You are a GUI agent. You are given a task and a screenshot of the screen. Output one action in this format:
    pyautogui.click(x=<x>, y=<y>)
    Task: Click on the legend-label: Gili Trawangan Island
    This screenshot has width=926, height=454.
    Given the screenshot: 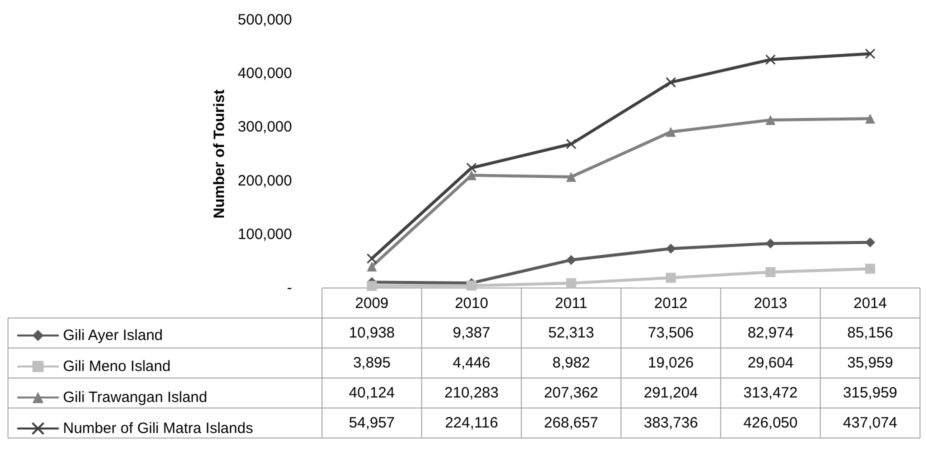 What is the action you would take?
    pyautogui.click(x=135, y=397)
    